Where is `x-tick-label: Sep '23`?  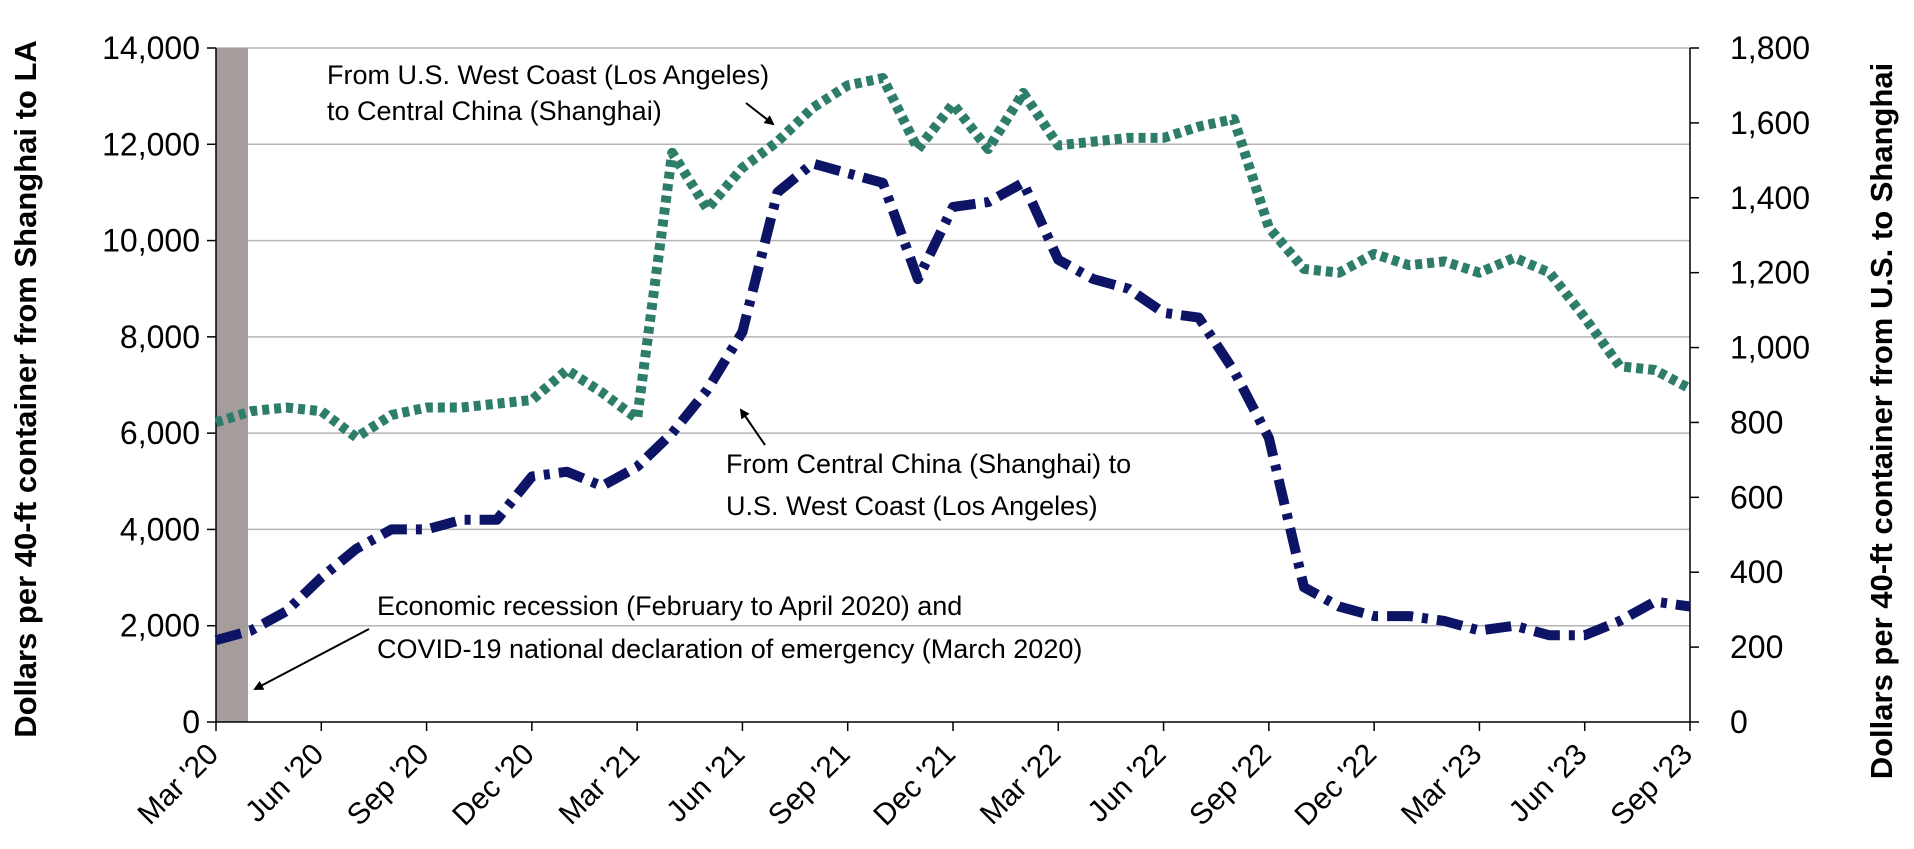
x-tick-label: Sep '23 is located at coordinates (1651, 785).